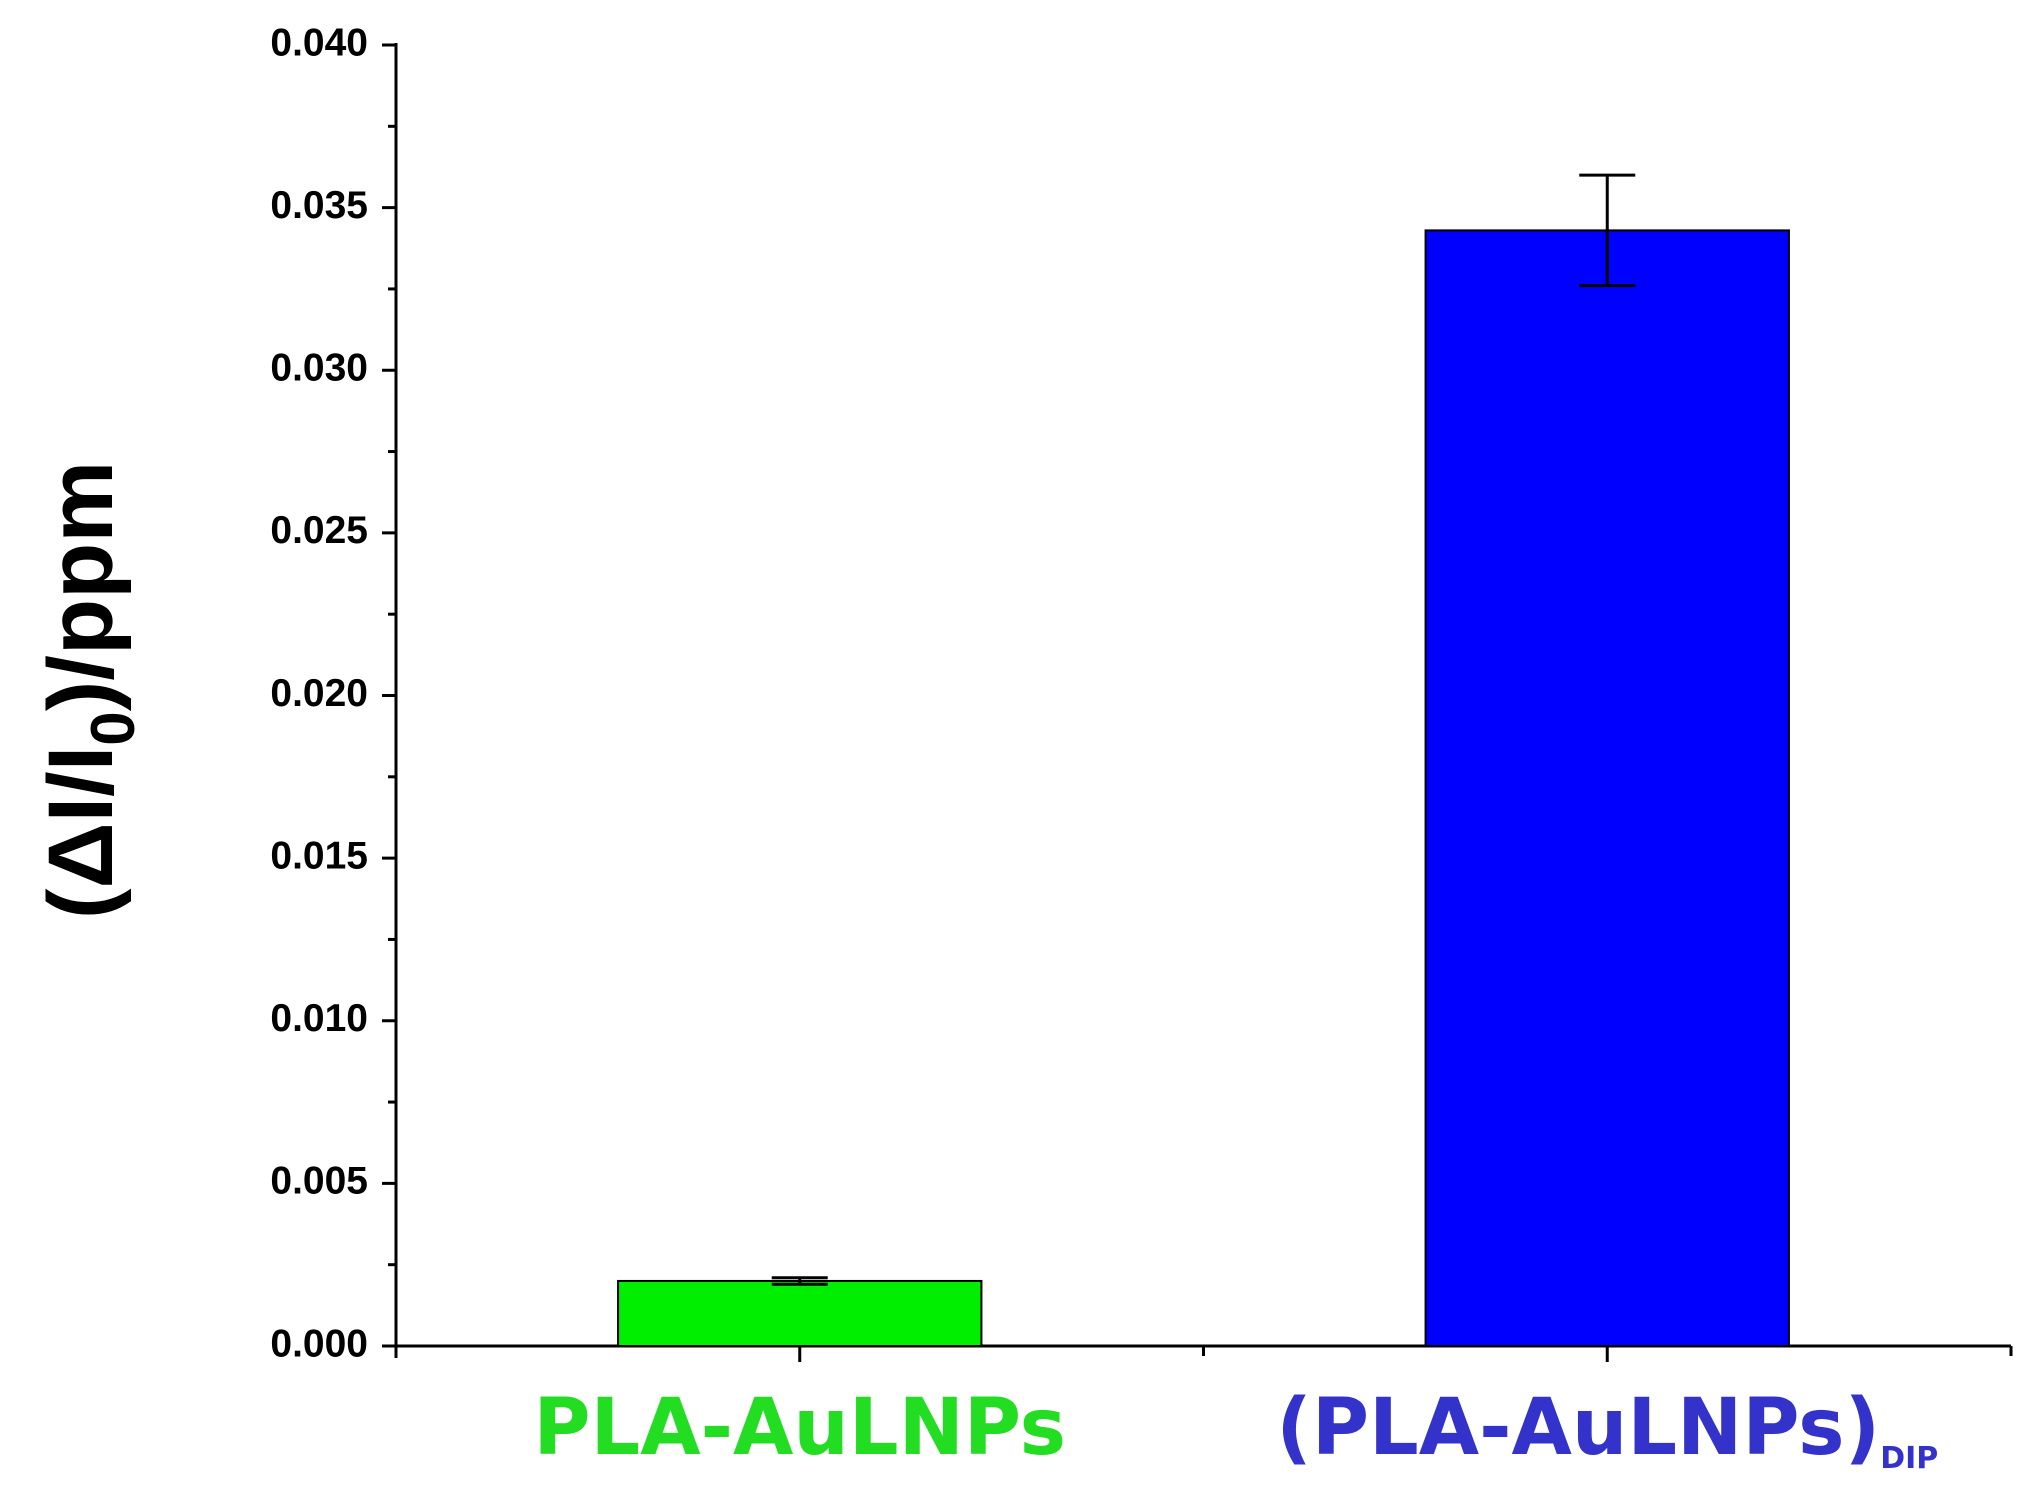  I want to click on y-tick-label: 0.005, so click(319, 1181).